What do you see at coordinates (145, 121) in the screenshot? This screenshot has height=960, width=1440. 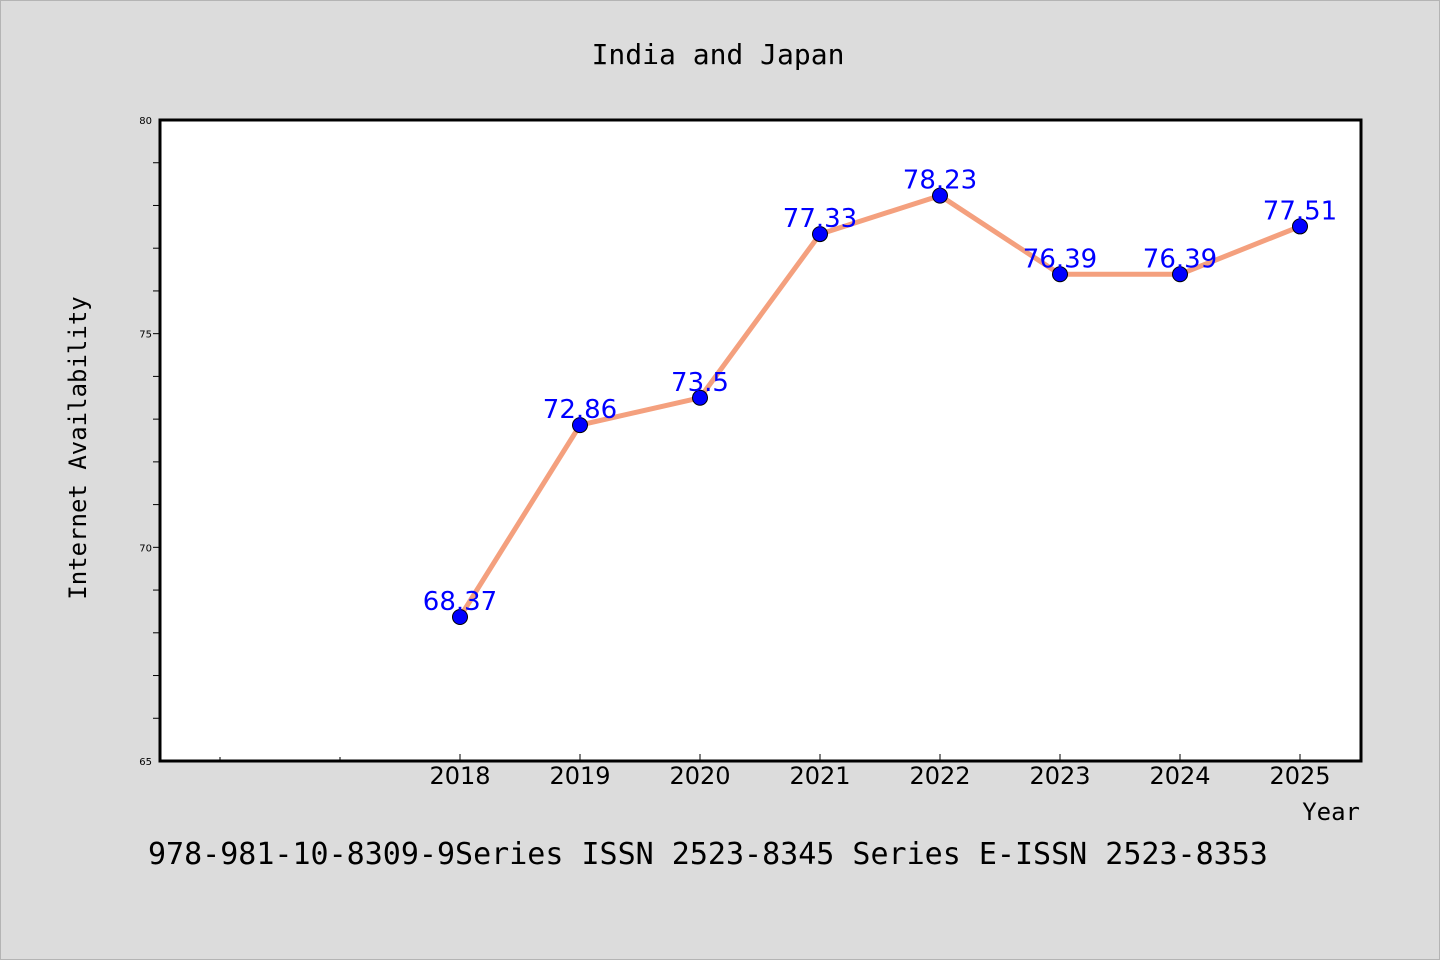 I see `y-tick-label: 80` at bounding box center [145, 121].